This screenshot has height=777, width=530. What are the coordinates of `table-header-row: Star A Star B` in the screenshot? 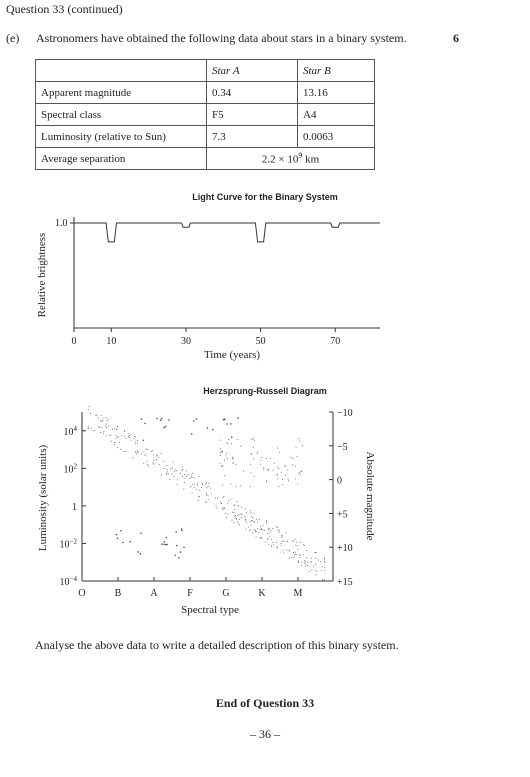 It's located at (205, 70).